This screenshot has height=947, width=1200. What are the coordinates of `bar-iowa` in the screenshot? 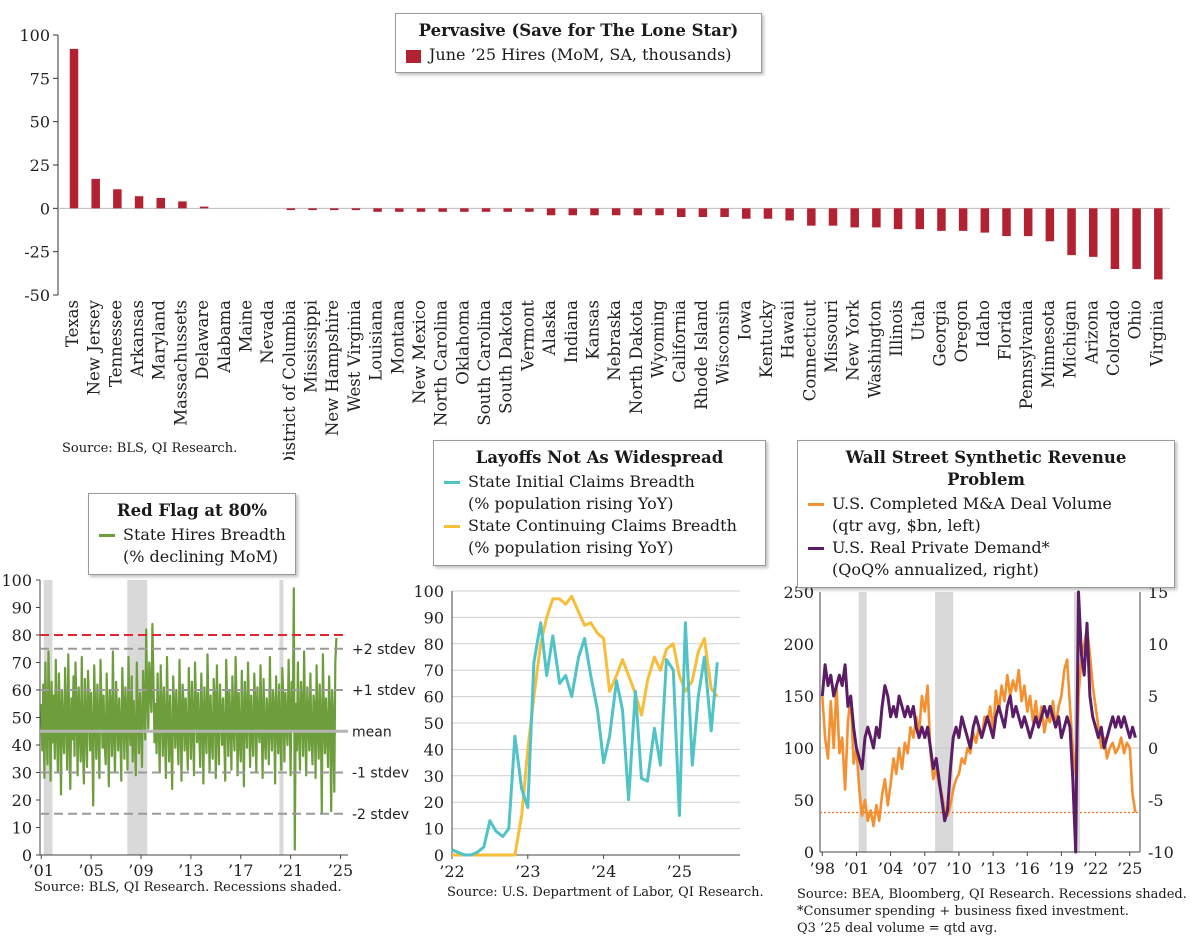 It's located at (746, 213).